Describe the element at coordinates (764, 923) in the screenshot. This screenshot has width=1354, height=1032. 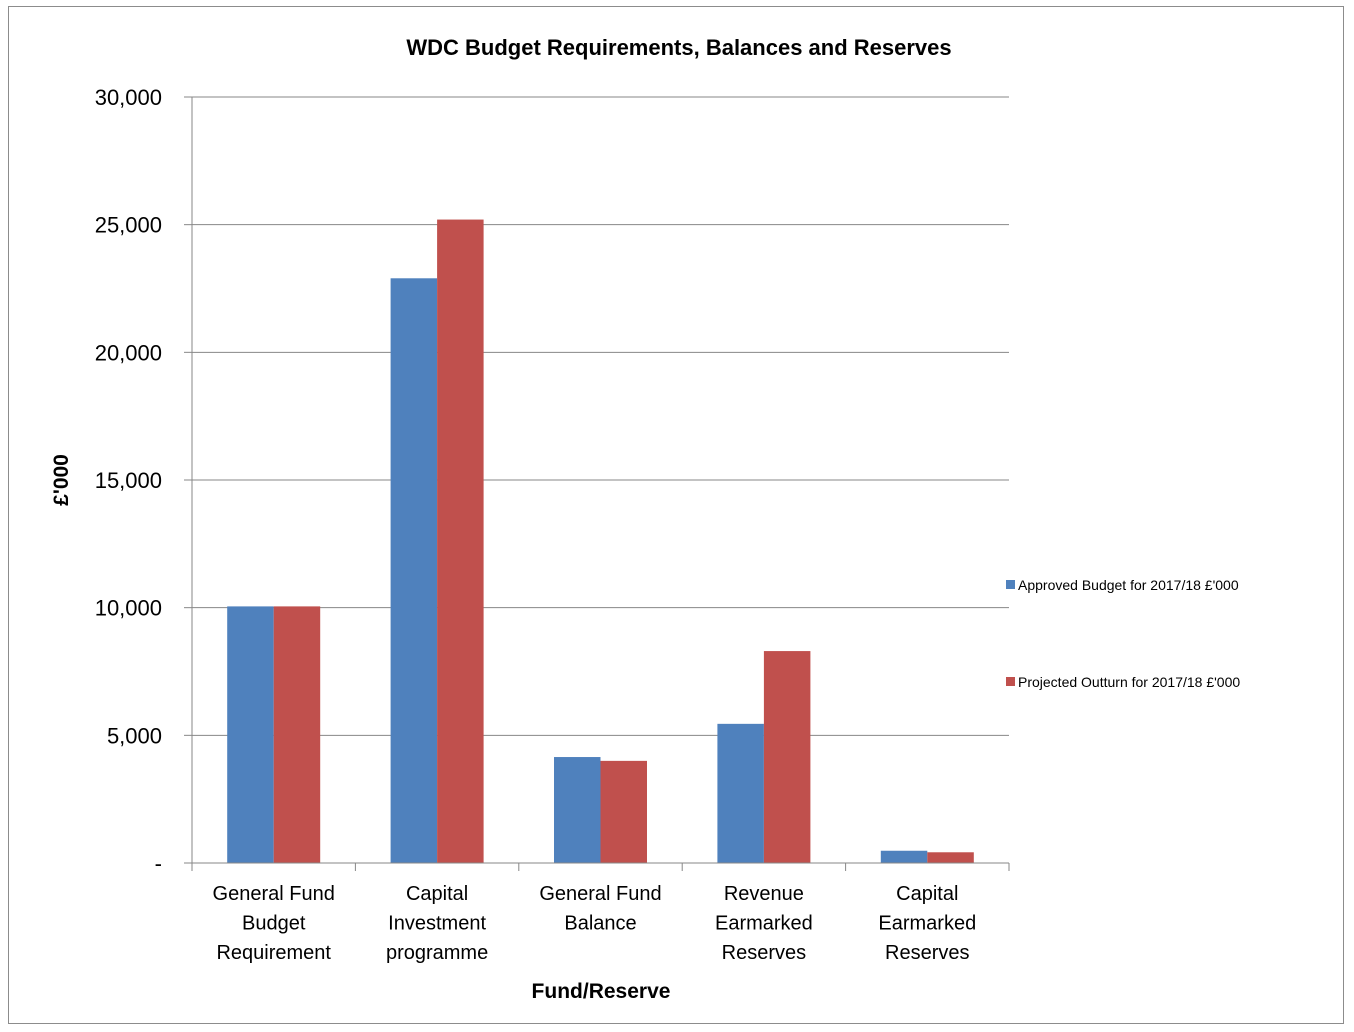
I see `x-tick-label: Revenue Earmarked Reserves` at that location.